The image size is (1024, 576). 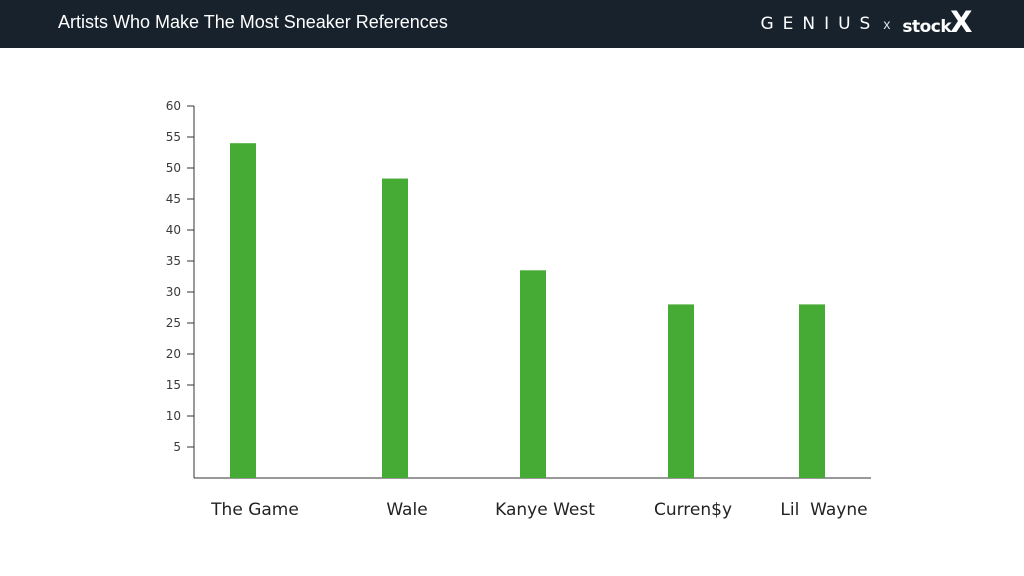 What do you see at coordinates (173, 230) in the screenshot?
I see `y-tick-label: 40` at bounding box center [173, 230].